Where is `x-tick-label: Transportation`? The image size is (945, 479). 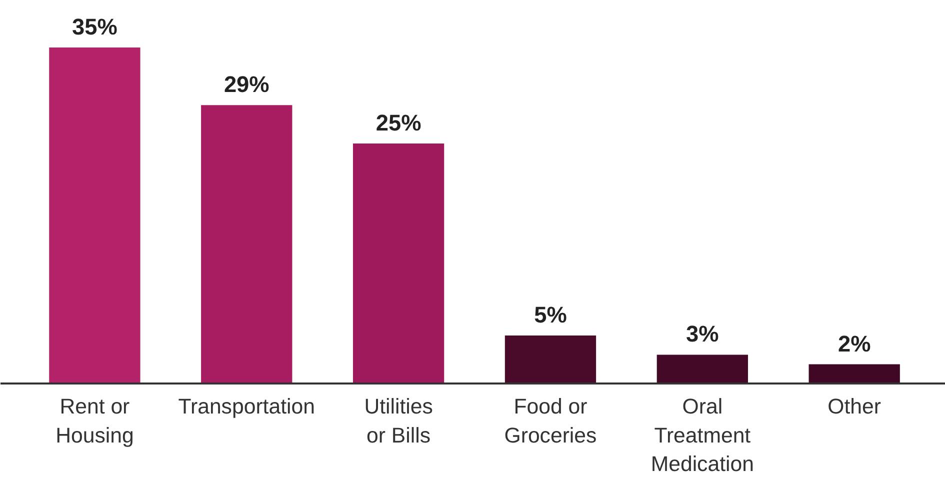 x-tick-label: Transportation is located at coordinates (246, 406).